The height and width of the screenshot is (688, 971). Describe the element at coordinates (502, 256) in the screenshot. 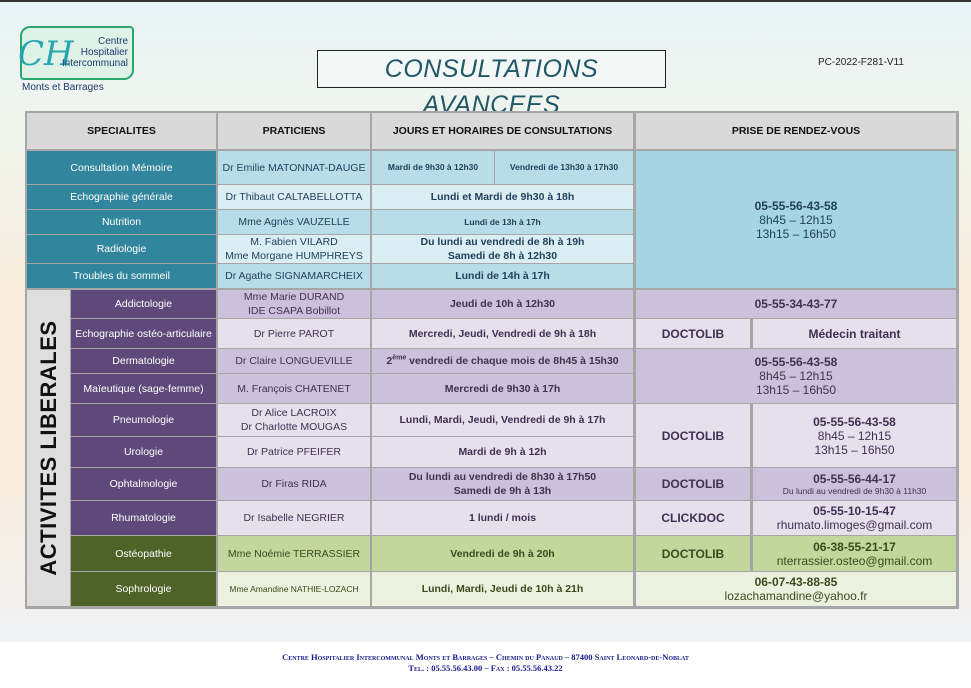

I see `horaire-cell-text: Samedi de 8h à 12h30` at that location.